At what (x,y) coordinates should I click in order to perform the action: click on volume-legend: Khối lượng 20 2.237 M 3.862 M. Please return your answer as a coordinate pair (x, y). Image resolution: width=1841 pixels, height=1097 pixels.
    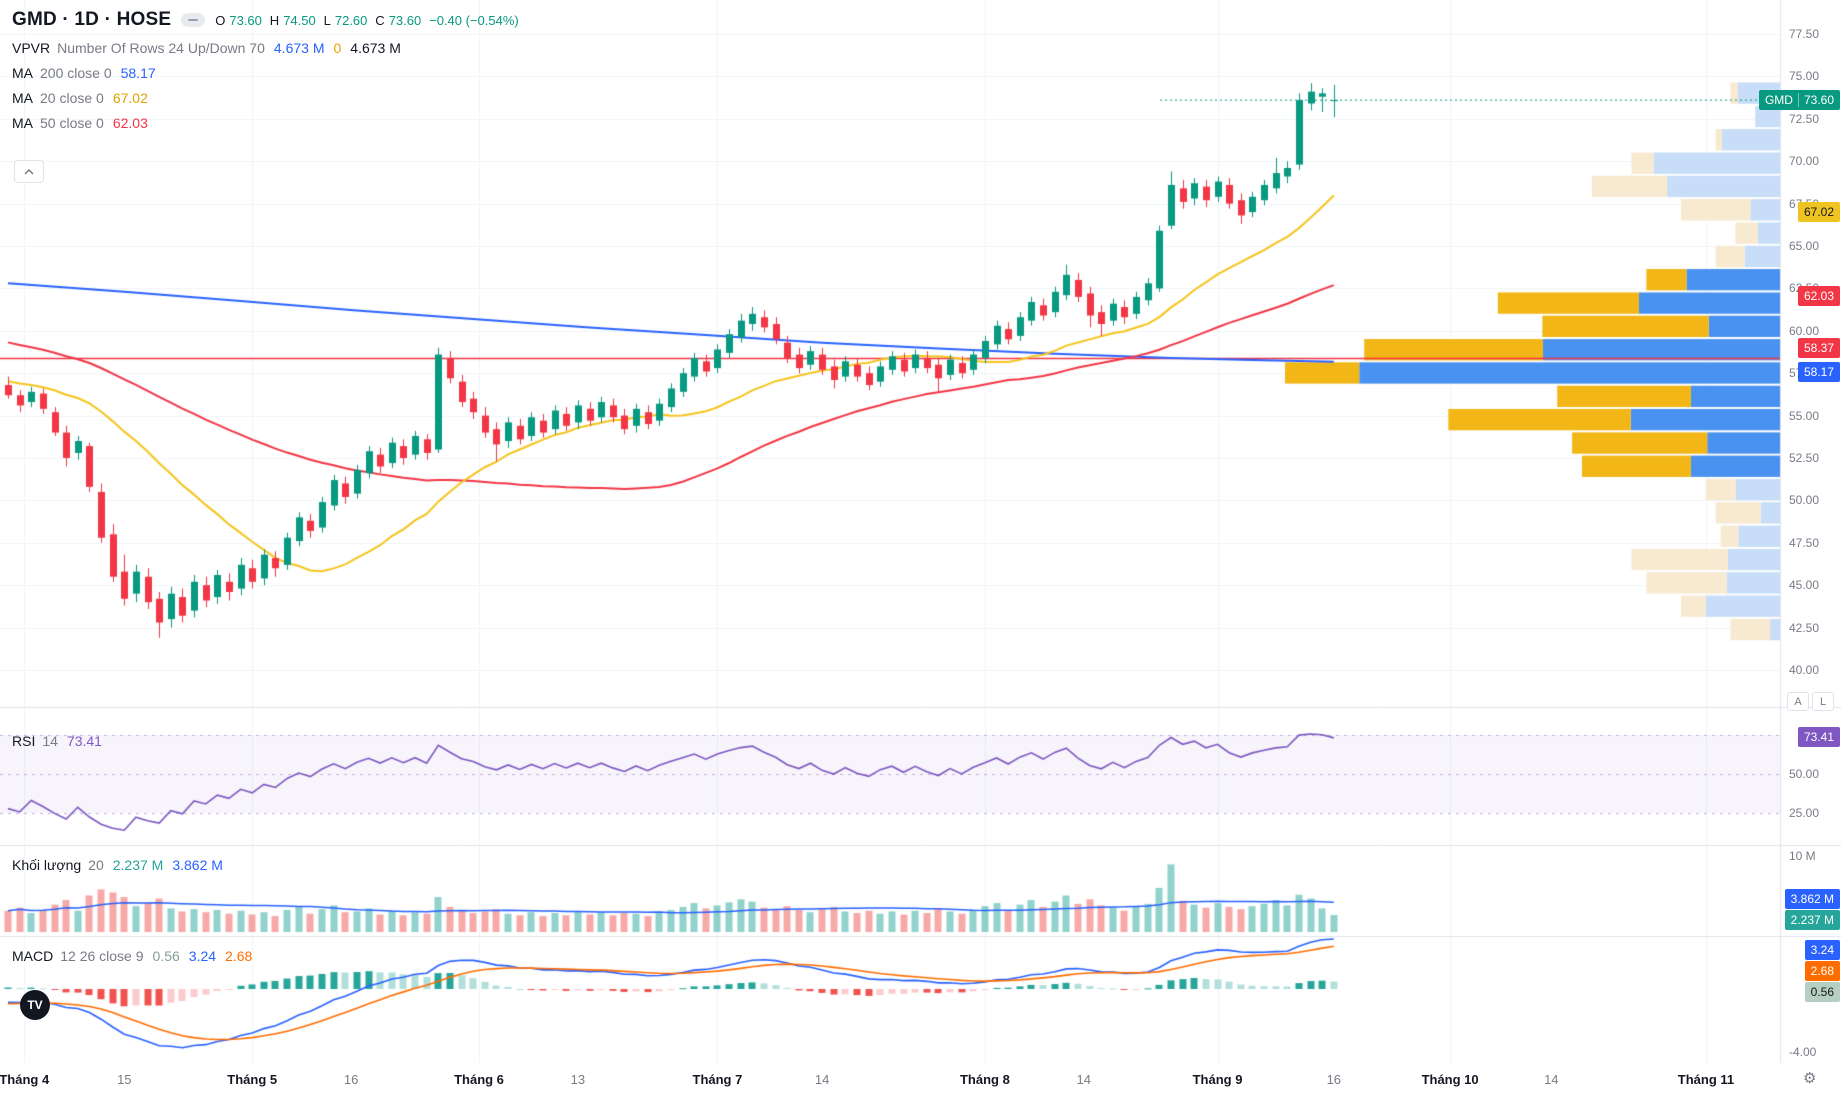
    Looking at the image, I should click on (122, 864).